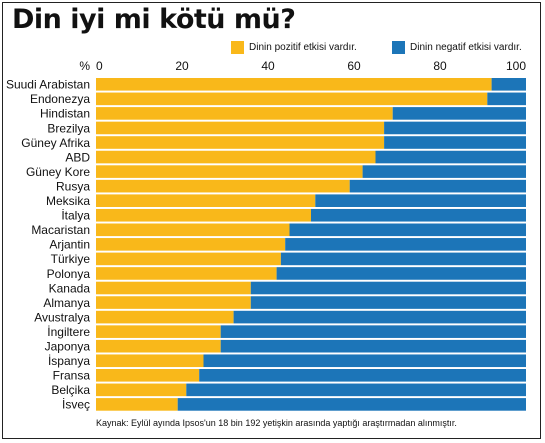  What do you see at coordinates (398, 47) in the screenshot?
I see `legend-swatch-negative` at bounding box center [398, 47].